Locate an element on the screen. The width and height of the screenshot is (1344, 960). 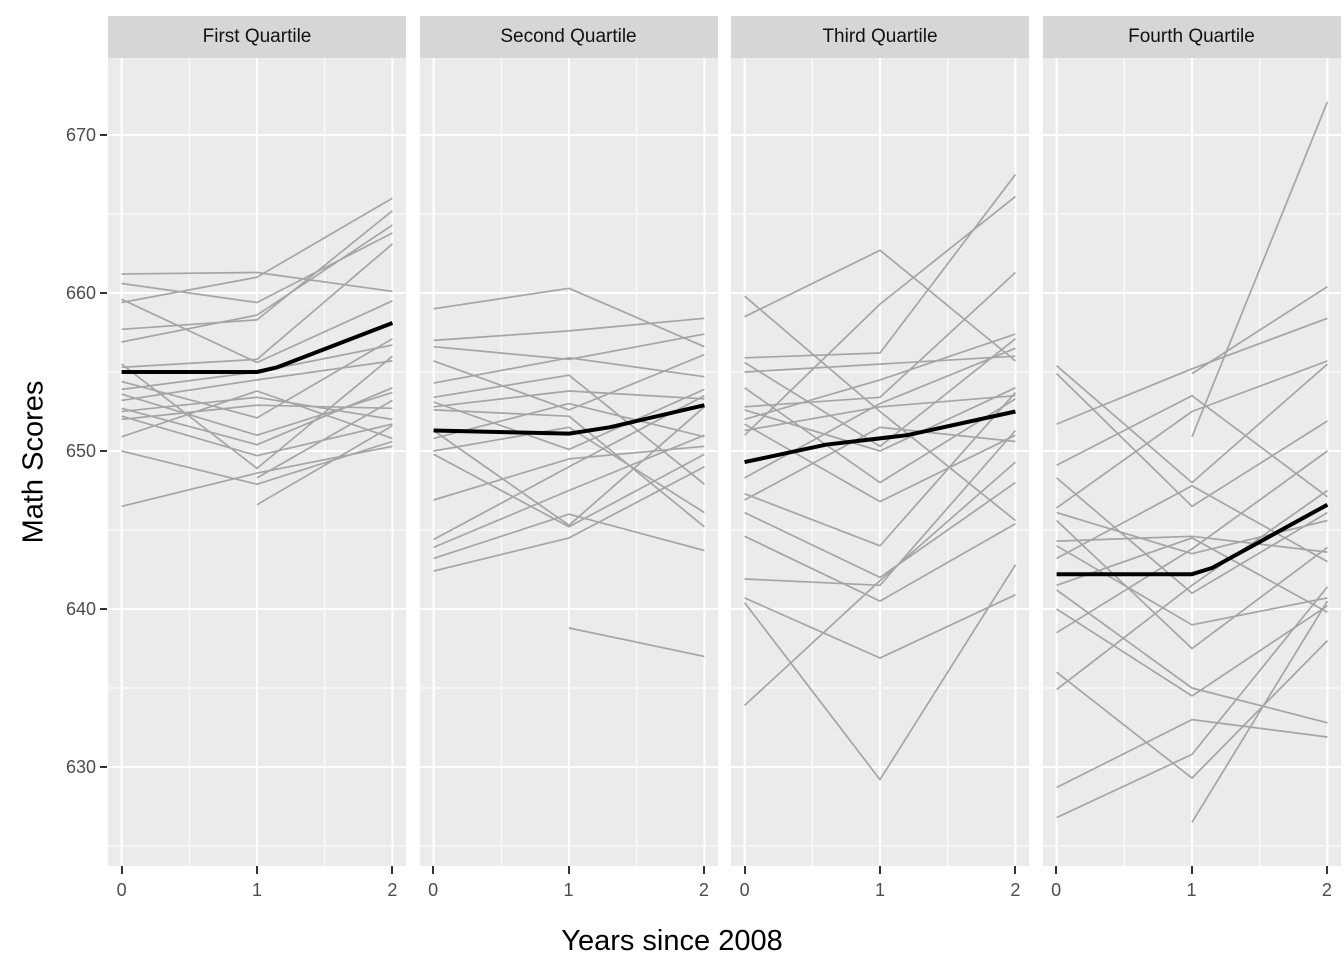
facet-strip: Third Quartile is located at coordinates (880, 37).